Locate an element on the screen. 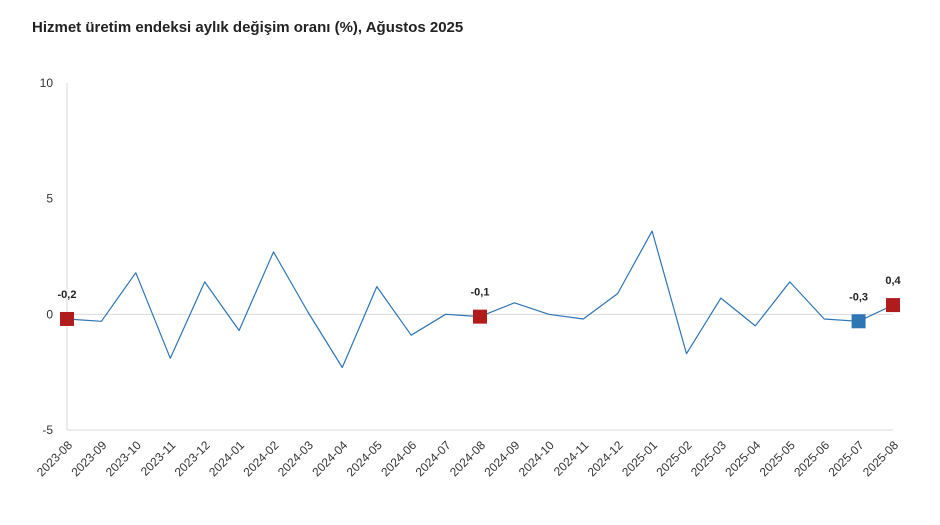 This screenshot has height=525, width=940. x-tick-label: 2024-02 is located at coordinates (261, 458).